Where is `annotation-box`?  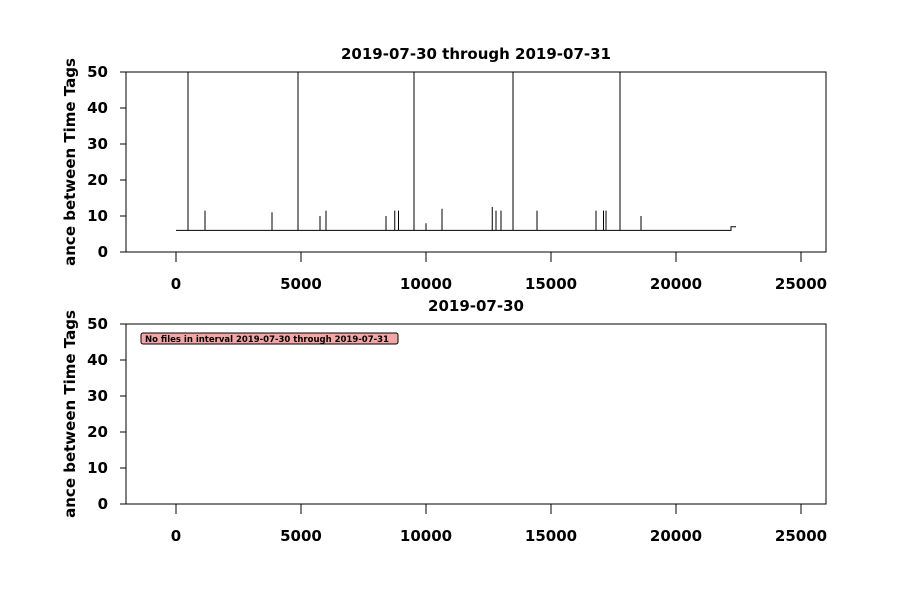
annotation-box is located at coordinates (269, 338).